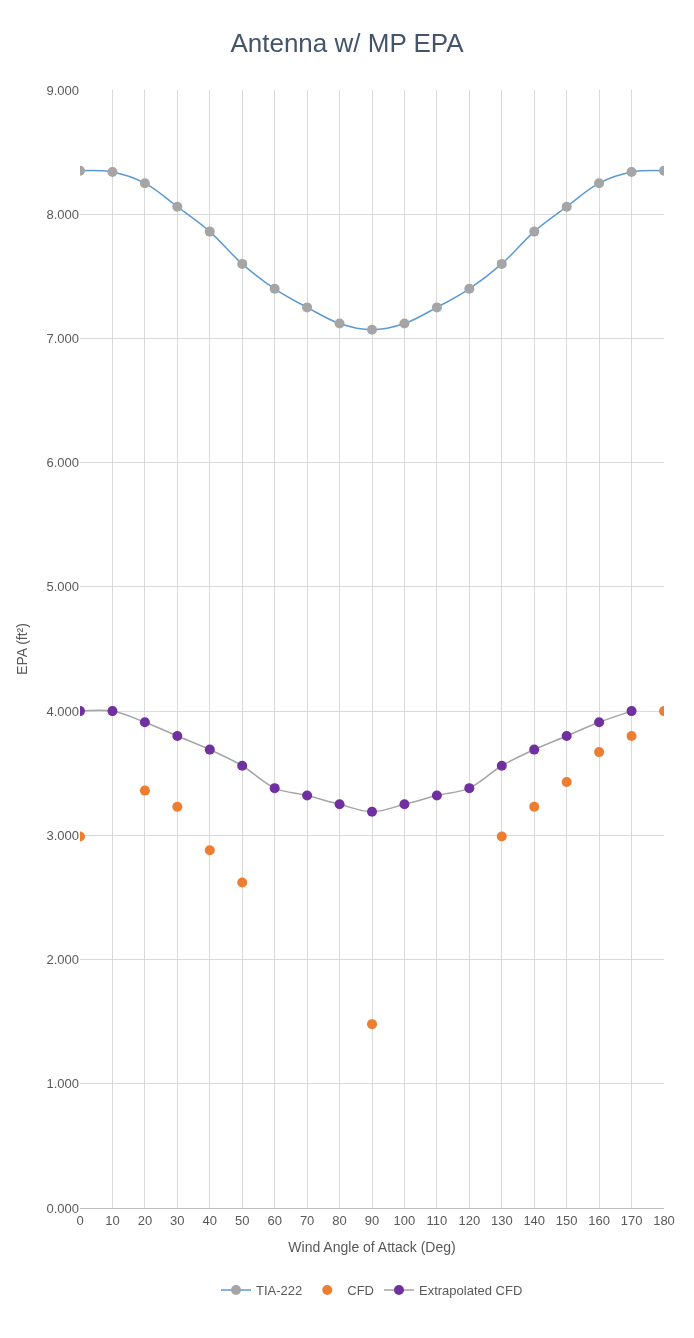 This screenshot has height=1338, width=694. What do you see at coordinates (469, 1220) in the screenshot?
I see `x-tick-label: 120` at bounding box center [469, 1220].